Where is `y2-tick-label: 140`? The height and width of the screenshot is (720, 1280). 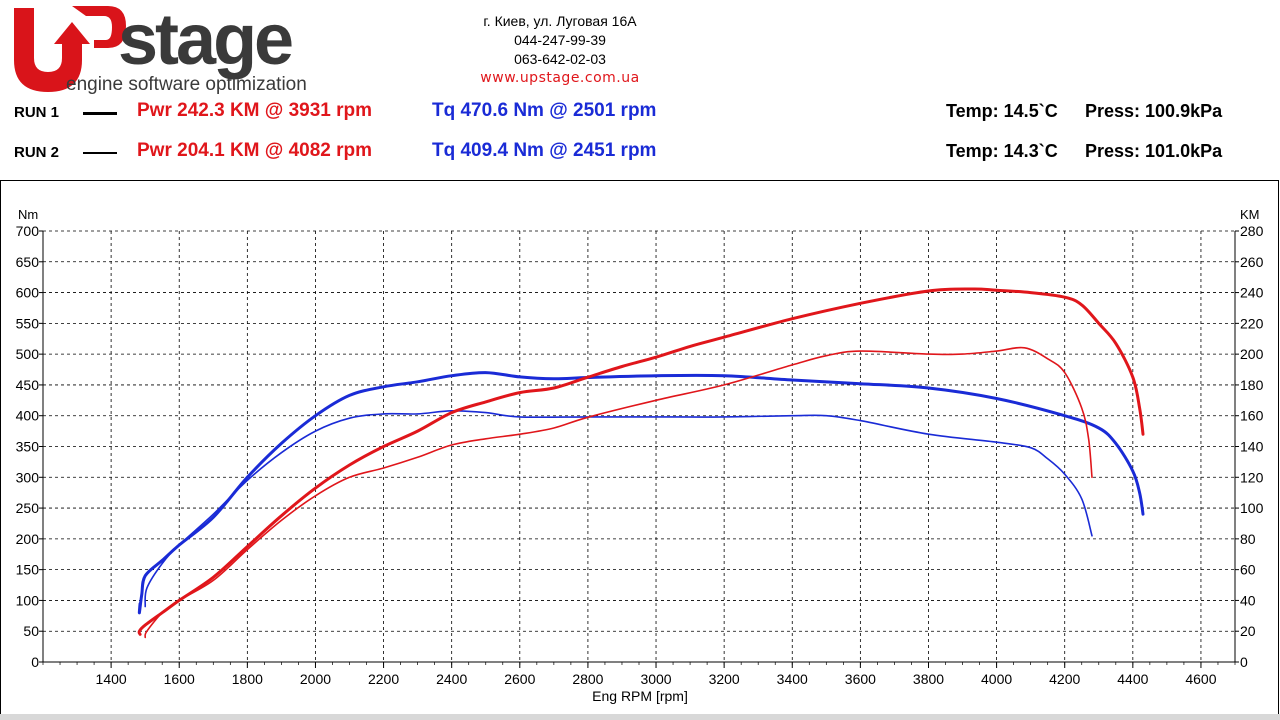
y2-tick-label: 140 is located at coordinates (1252, 447).